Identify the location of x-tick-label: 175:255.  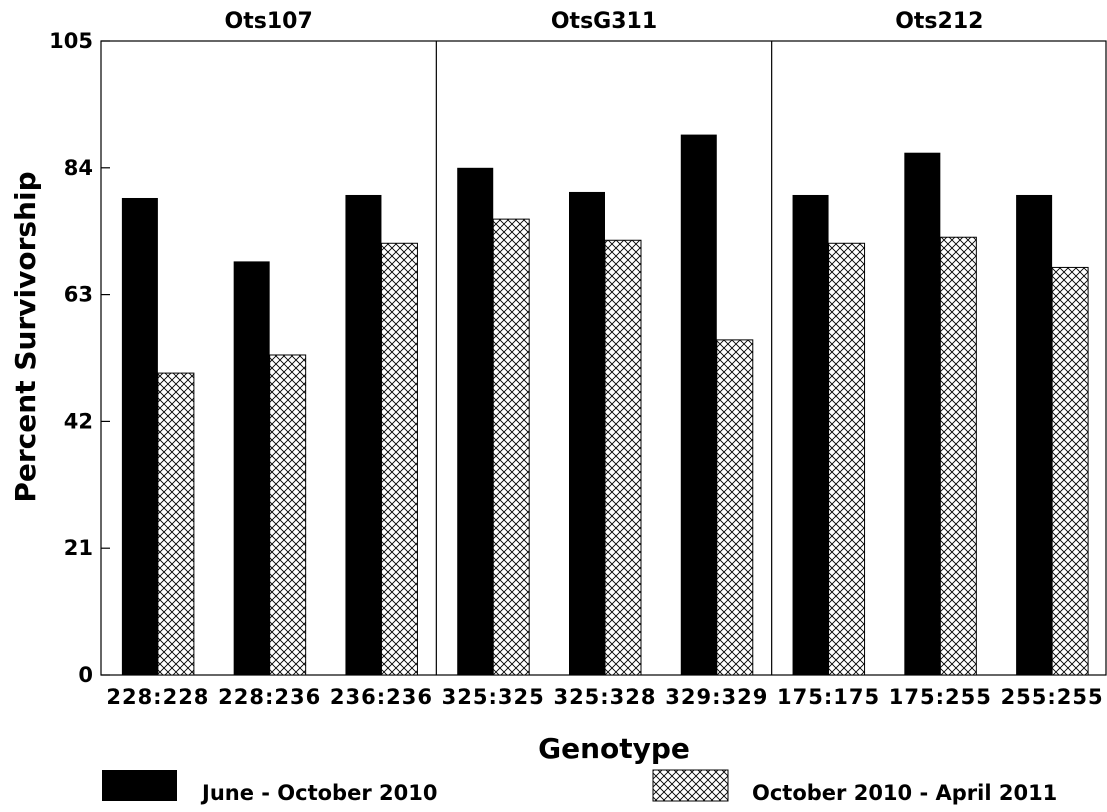
(940, 697).